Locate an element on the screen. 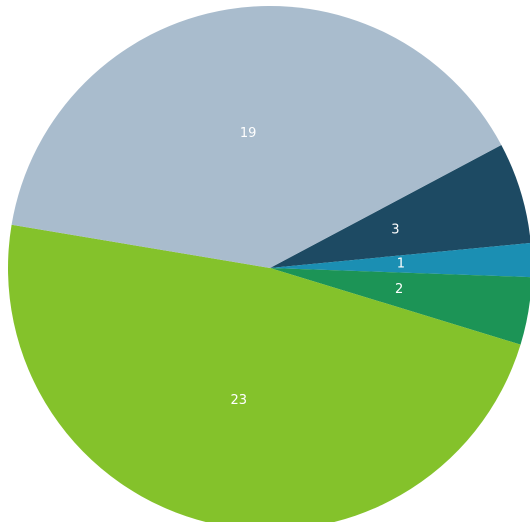 This screenshot has height=522, width=530. pie-slice-label-2: 2 is located at coordinates (399, 289).